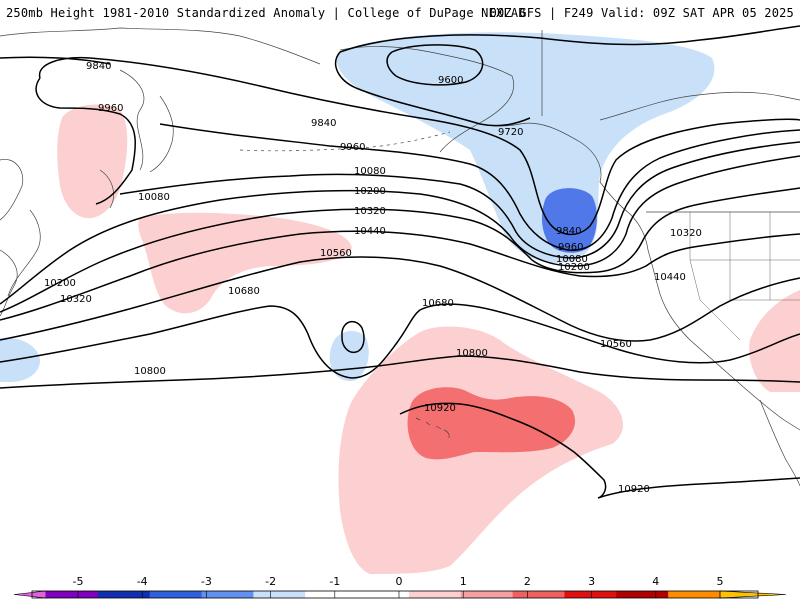  What do you see at coordinates (206, 581) in the screenshot?
I see `colorbar-tick-label: -3` at bounding box center [206, 581].